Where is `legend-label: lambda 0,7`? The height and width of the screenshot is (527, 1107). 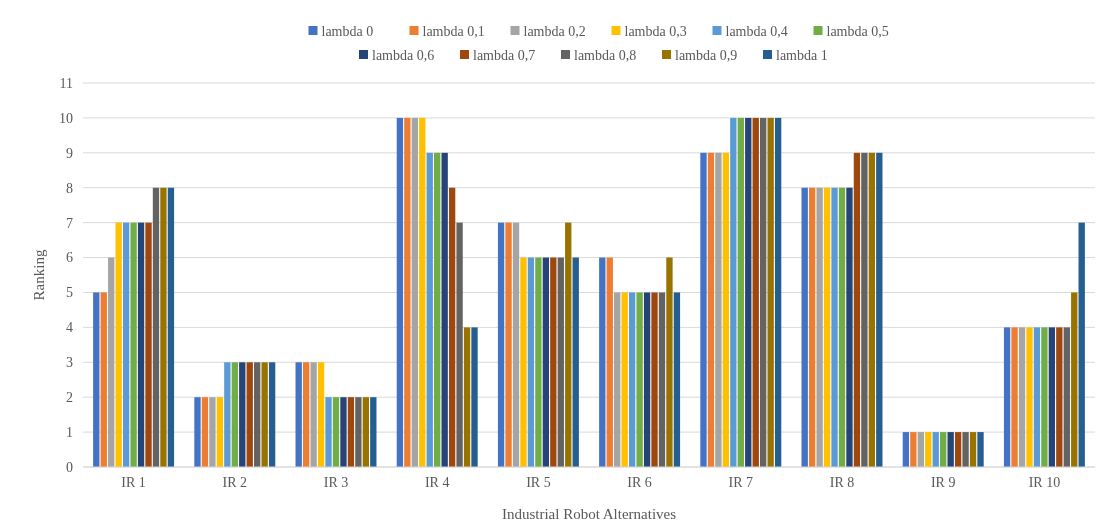
legend-label: lambda 0,7 is located at coordinates (504, 55).